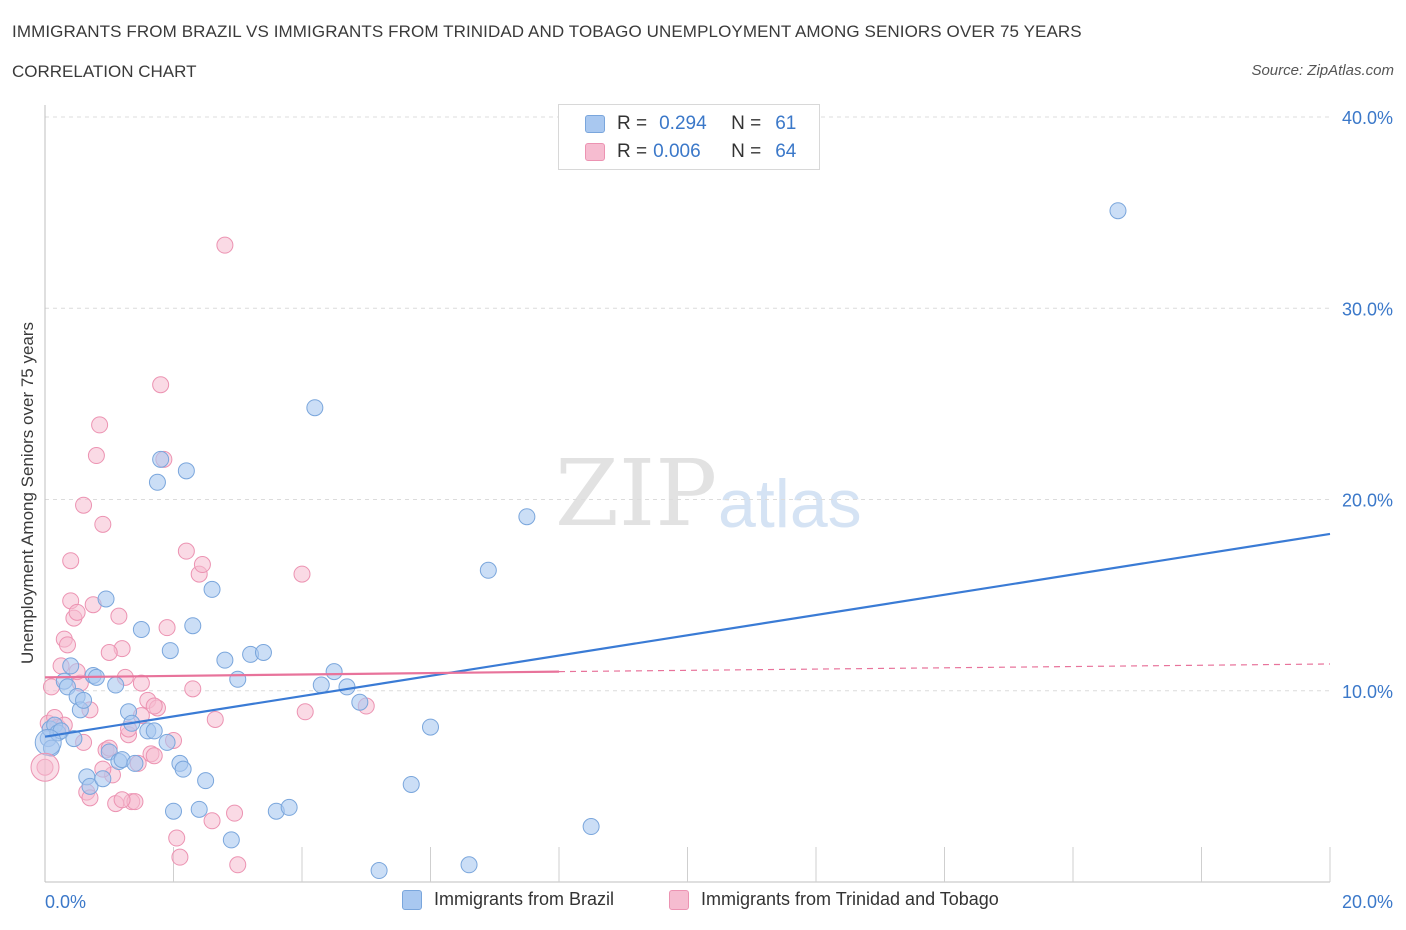  Describe the element at coordinates (786, 123) in the screenshot. I see `legend-n-value: 61` at that location.